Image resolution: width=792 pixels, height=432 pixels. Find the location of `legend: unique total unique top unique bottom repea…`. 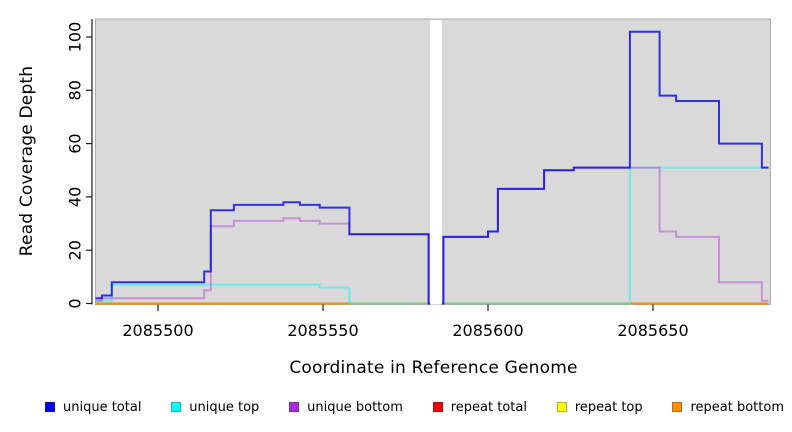

legend: unique total unique top unique bottom repea… is located at coordinates (414, 407).